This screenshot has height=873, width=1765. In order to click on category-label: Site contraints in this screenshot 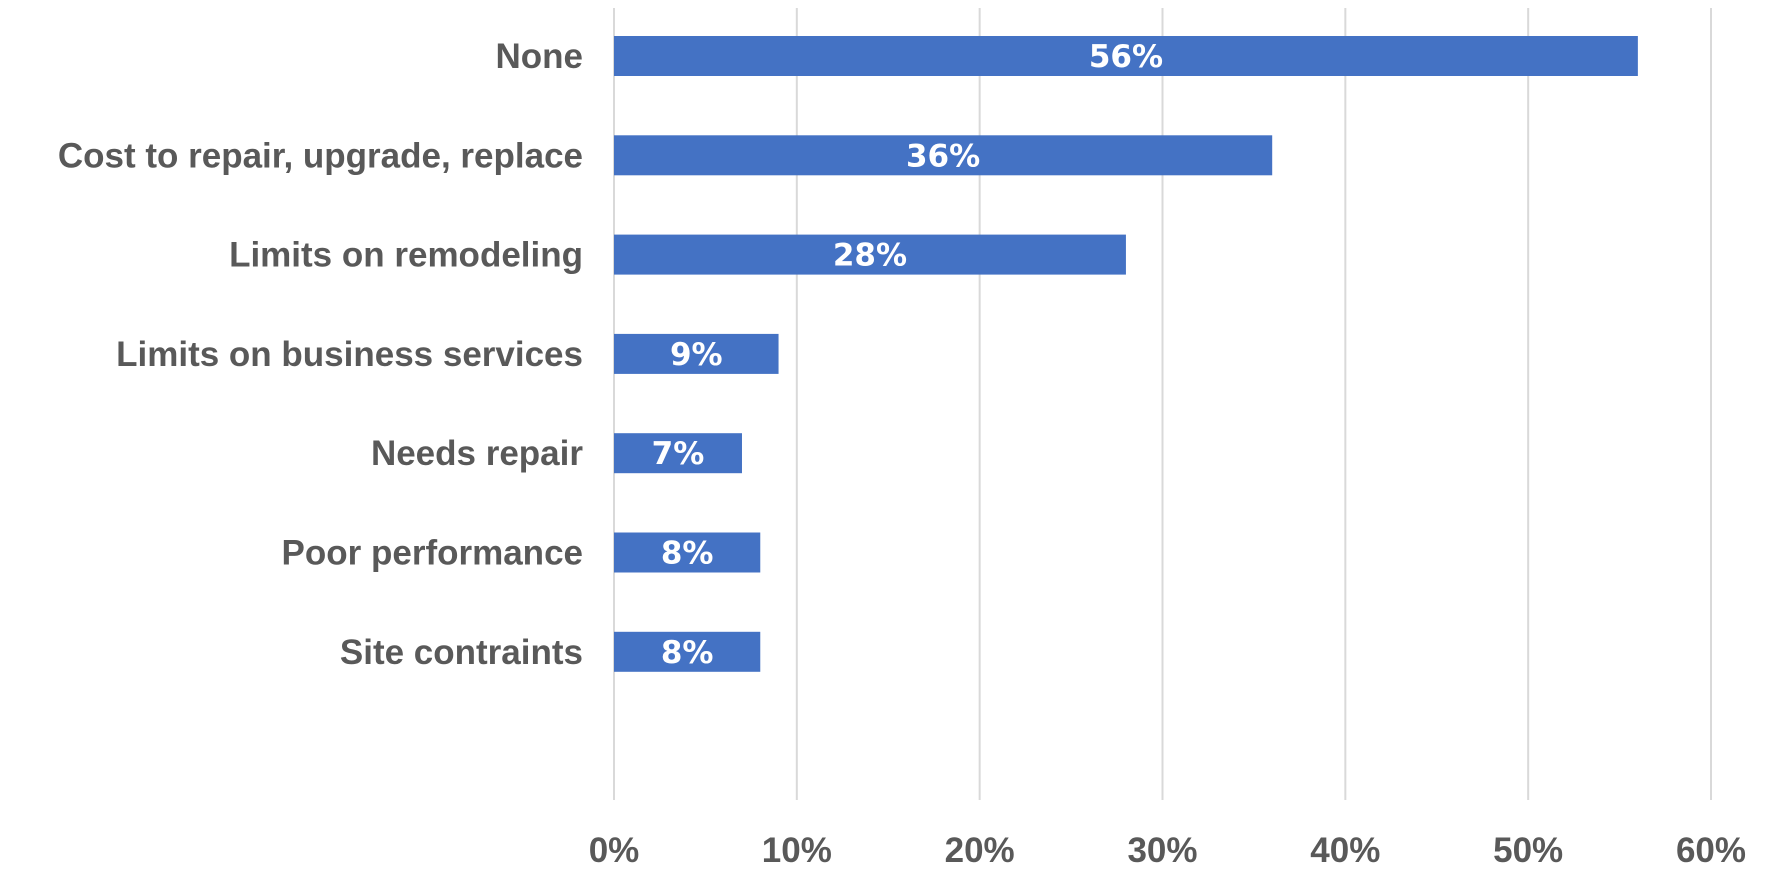, I will do `click(461, 652)`.